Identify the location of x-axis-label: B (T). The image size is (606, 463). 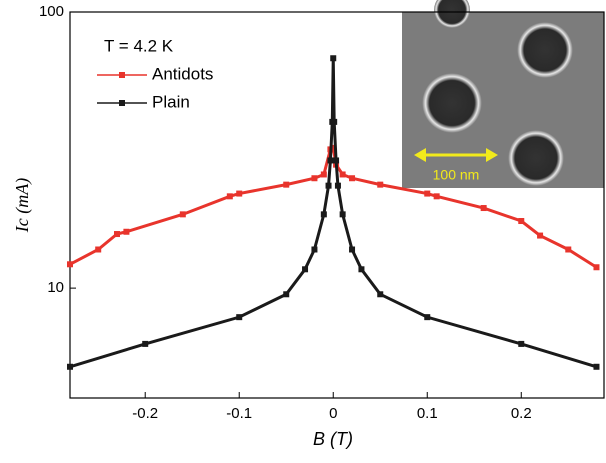
(333, 439).